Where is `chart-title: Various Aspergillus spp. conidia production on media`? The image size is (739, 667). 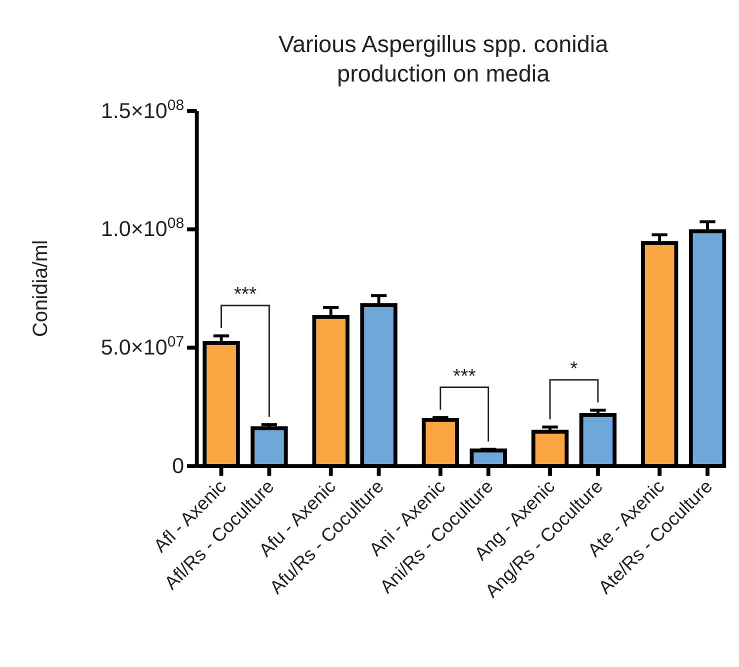
chart-title: Various Aspergillus spp. conidia production on media is located at coordinates (444, 59).